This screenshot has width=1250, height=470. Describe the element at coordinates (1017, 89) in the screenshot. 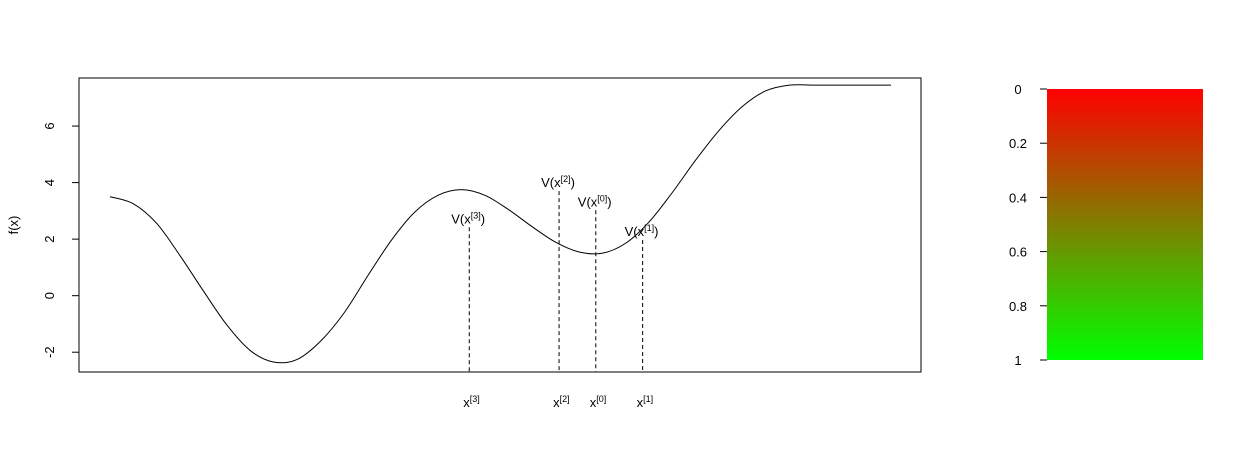

I see `legend-tick-label: 0` at that location.